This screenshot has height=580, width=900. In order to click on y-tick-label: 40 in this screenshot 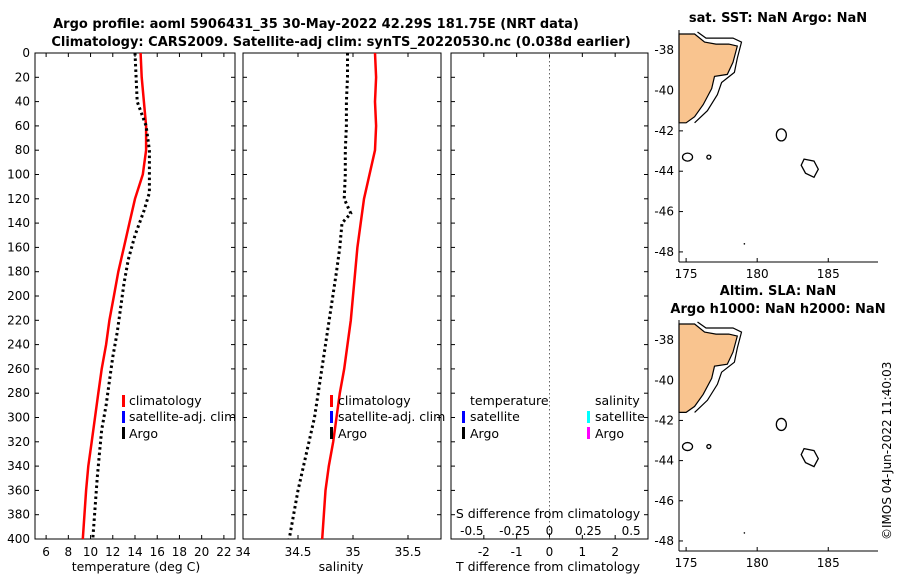, I will do `click(22, 102)`.